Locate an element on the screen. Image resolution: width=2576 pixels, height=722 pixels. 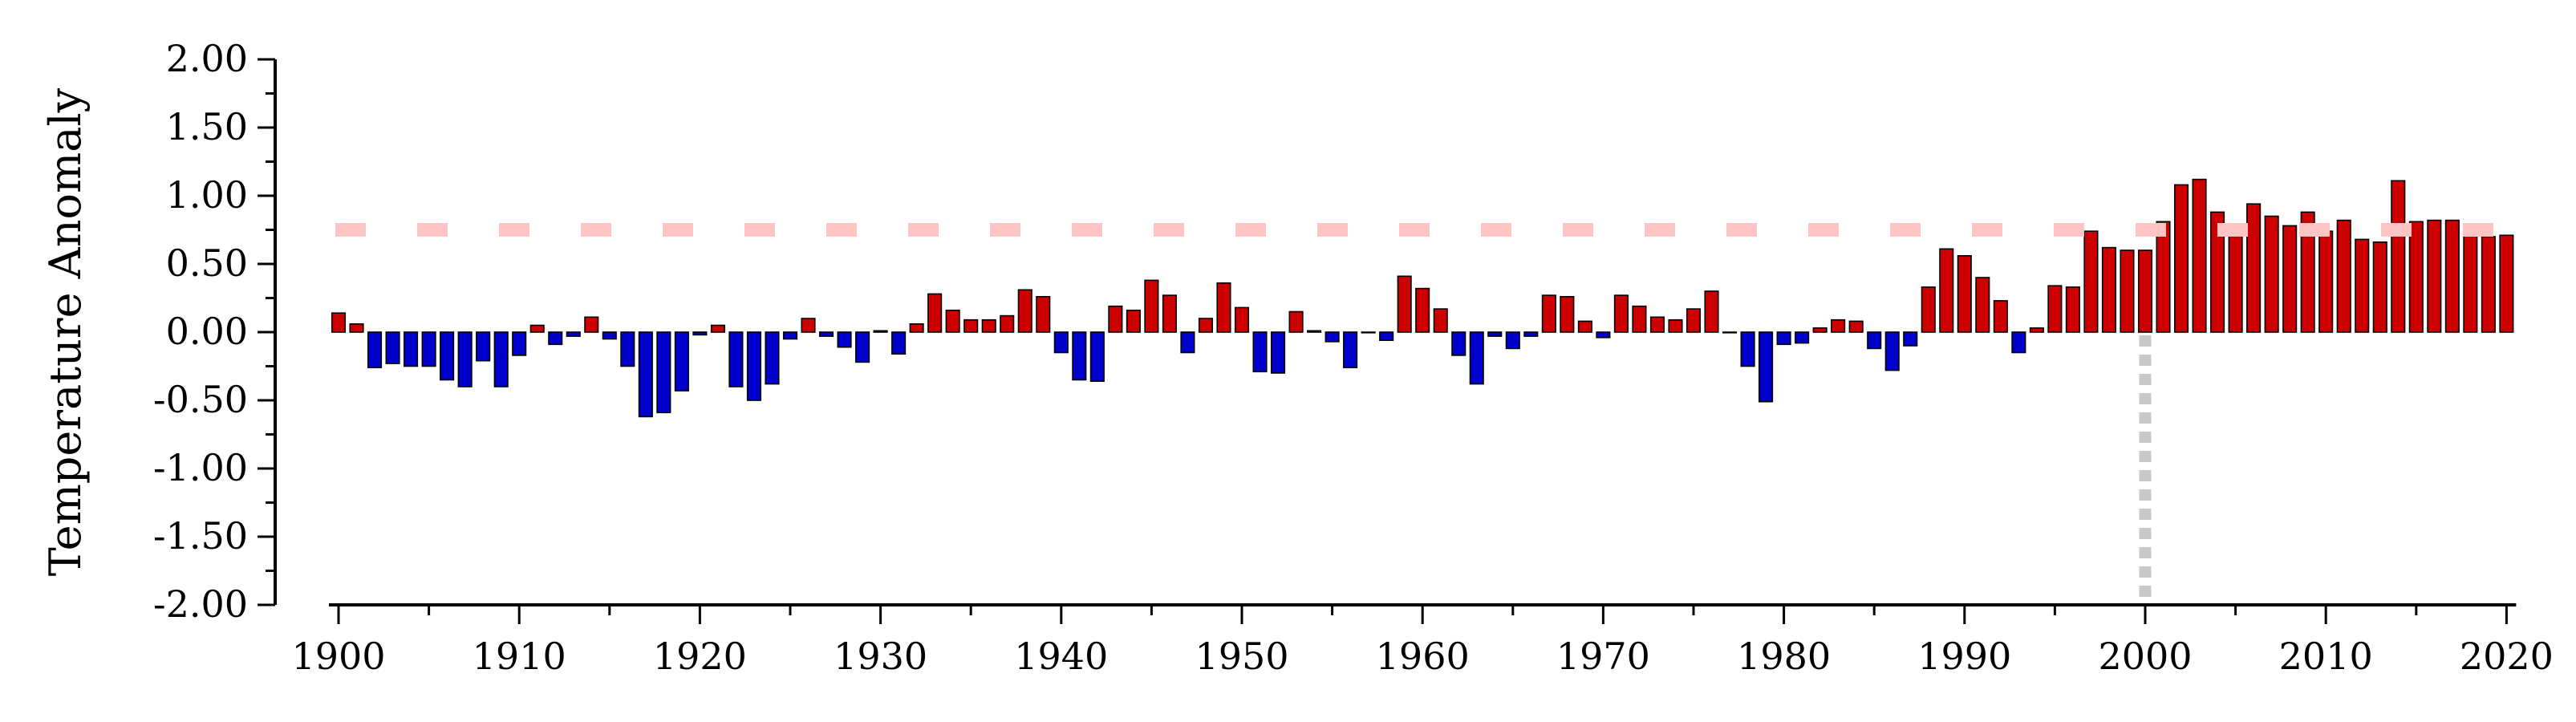
bar-1925 is located at coordinates (790, 335).